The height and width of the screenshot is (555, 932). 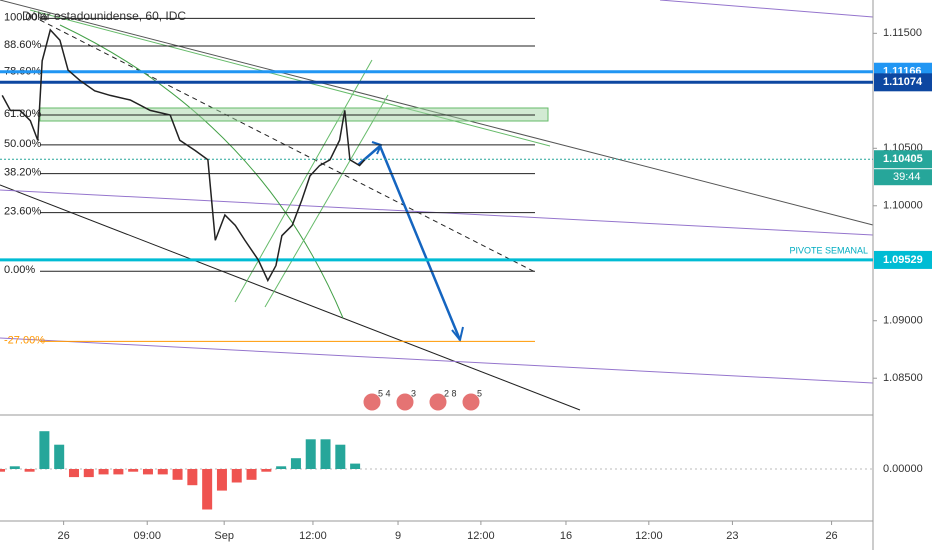 I want to click on x-tick-label: 9, so click(x=398, y=536).